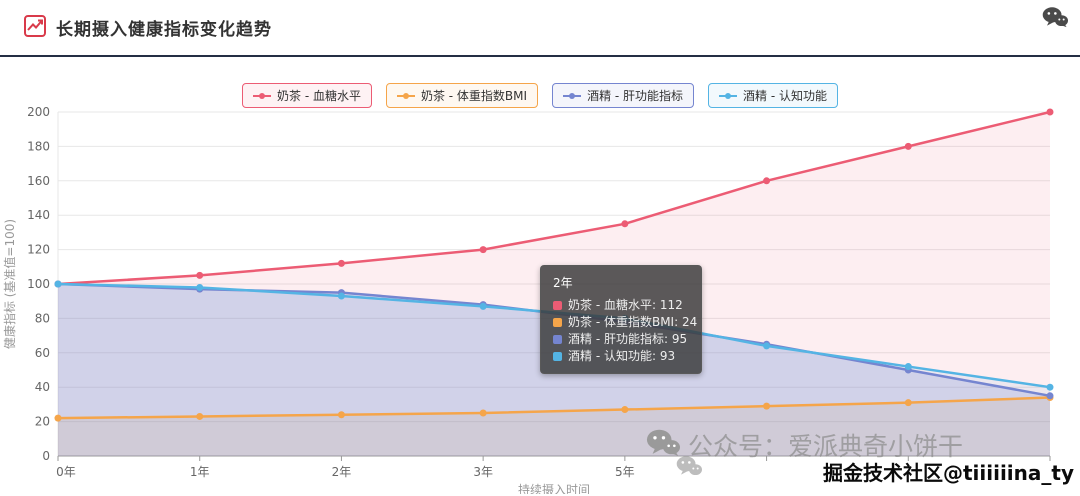  What do you see at coordinates (66, 472) in the screenshot?
I see `svg-text: 0年` at bounding box center [66, 472].